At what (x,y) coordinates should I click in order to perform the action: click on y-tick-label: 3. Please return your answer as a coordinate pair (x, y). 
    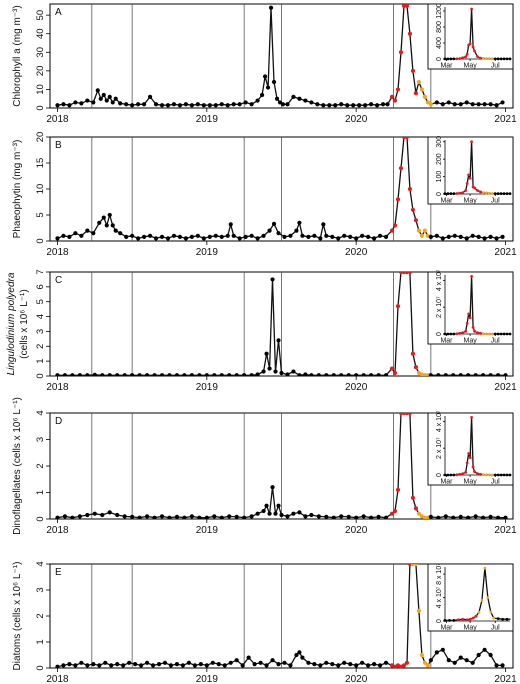
    Looking at the image, I should click on (40, 439).